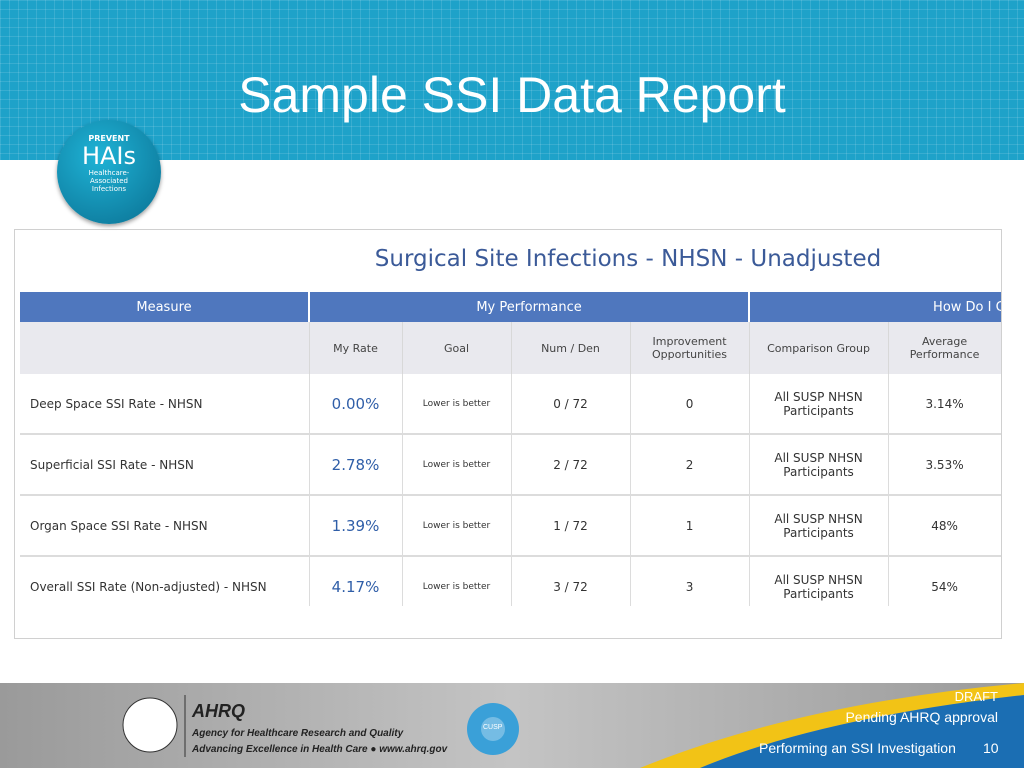 The width and height of the screenshot is (1024, 768). What do you see at coordinates (356, 526) in the screenshot?
I see `table-cell: 1.39%` at bounding box center [356, 526].